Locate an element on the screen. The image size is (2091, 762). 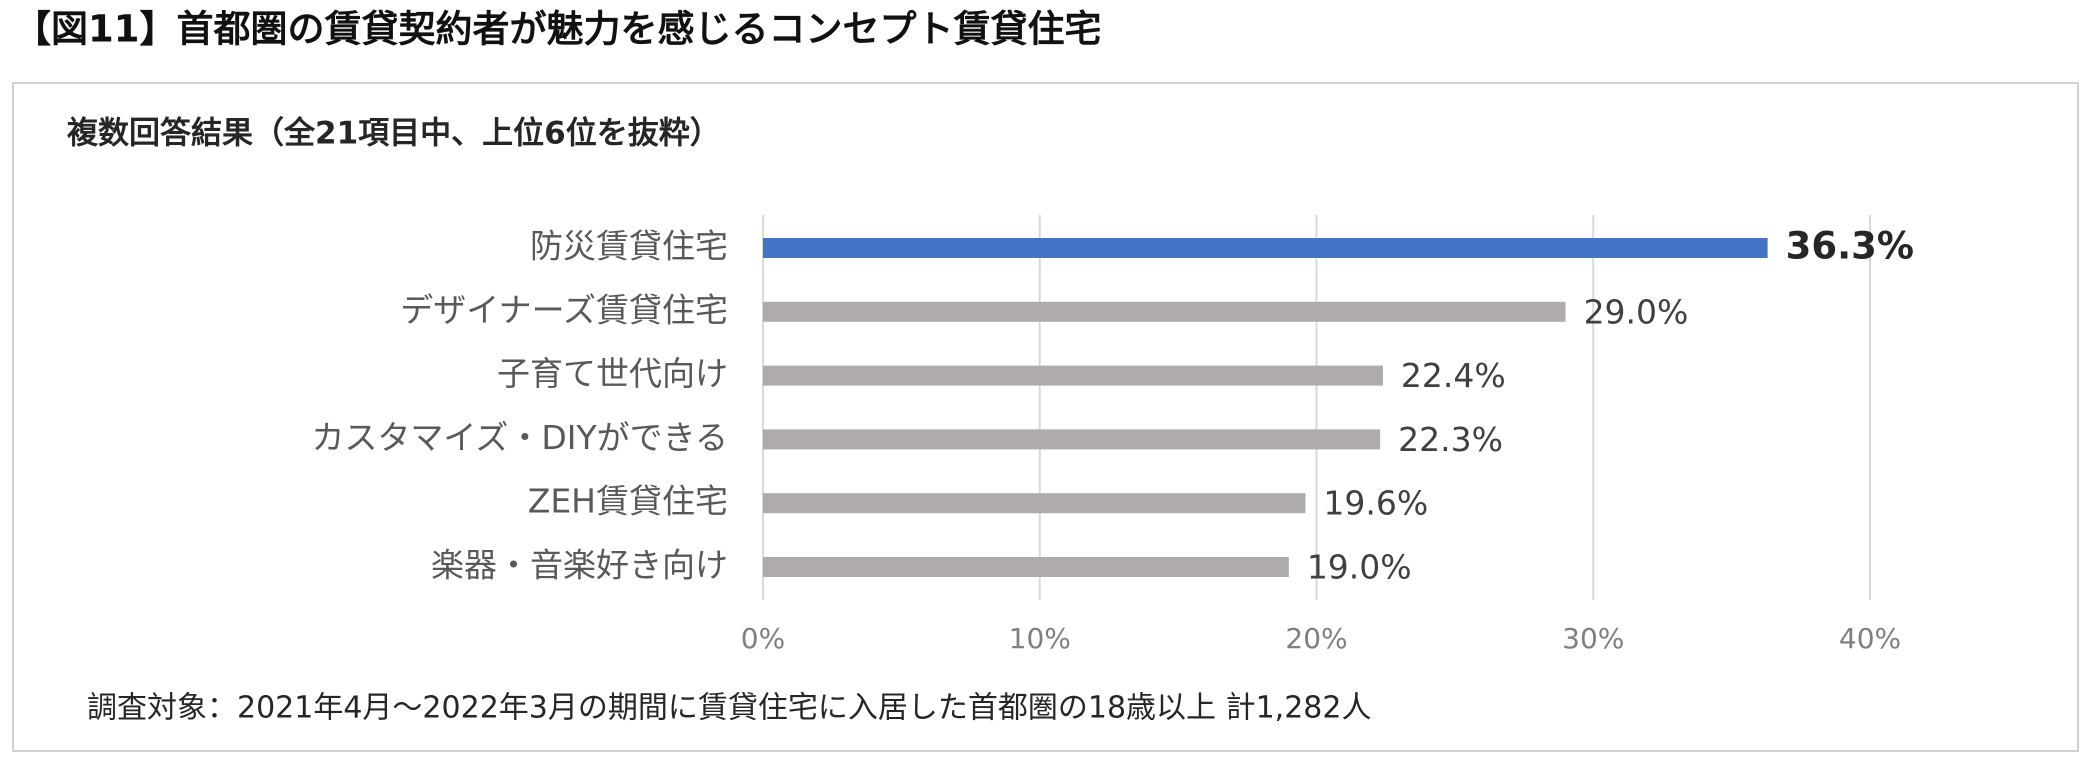
value-label: 19.6% is located at coordinates (1375, 503).